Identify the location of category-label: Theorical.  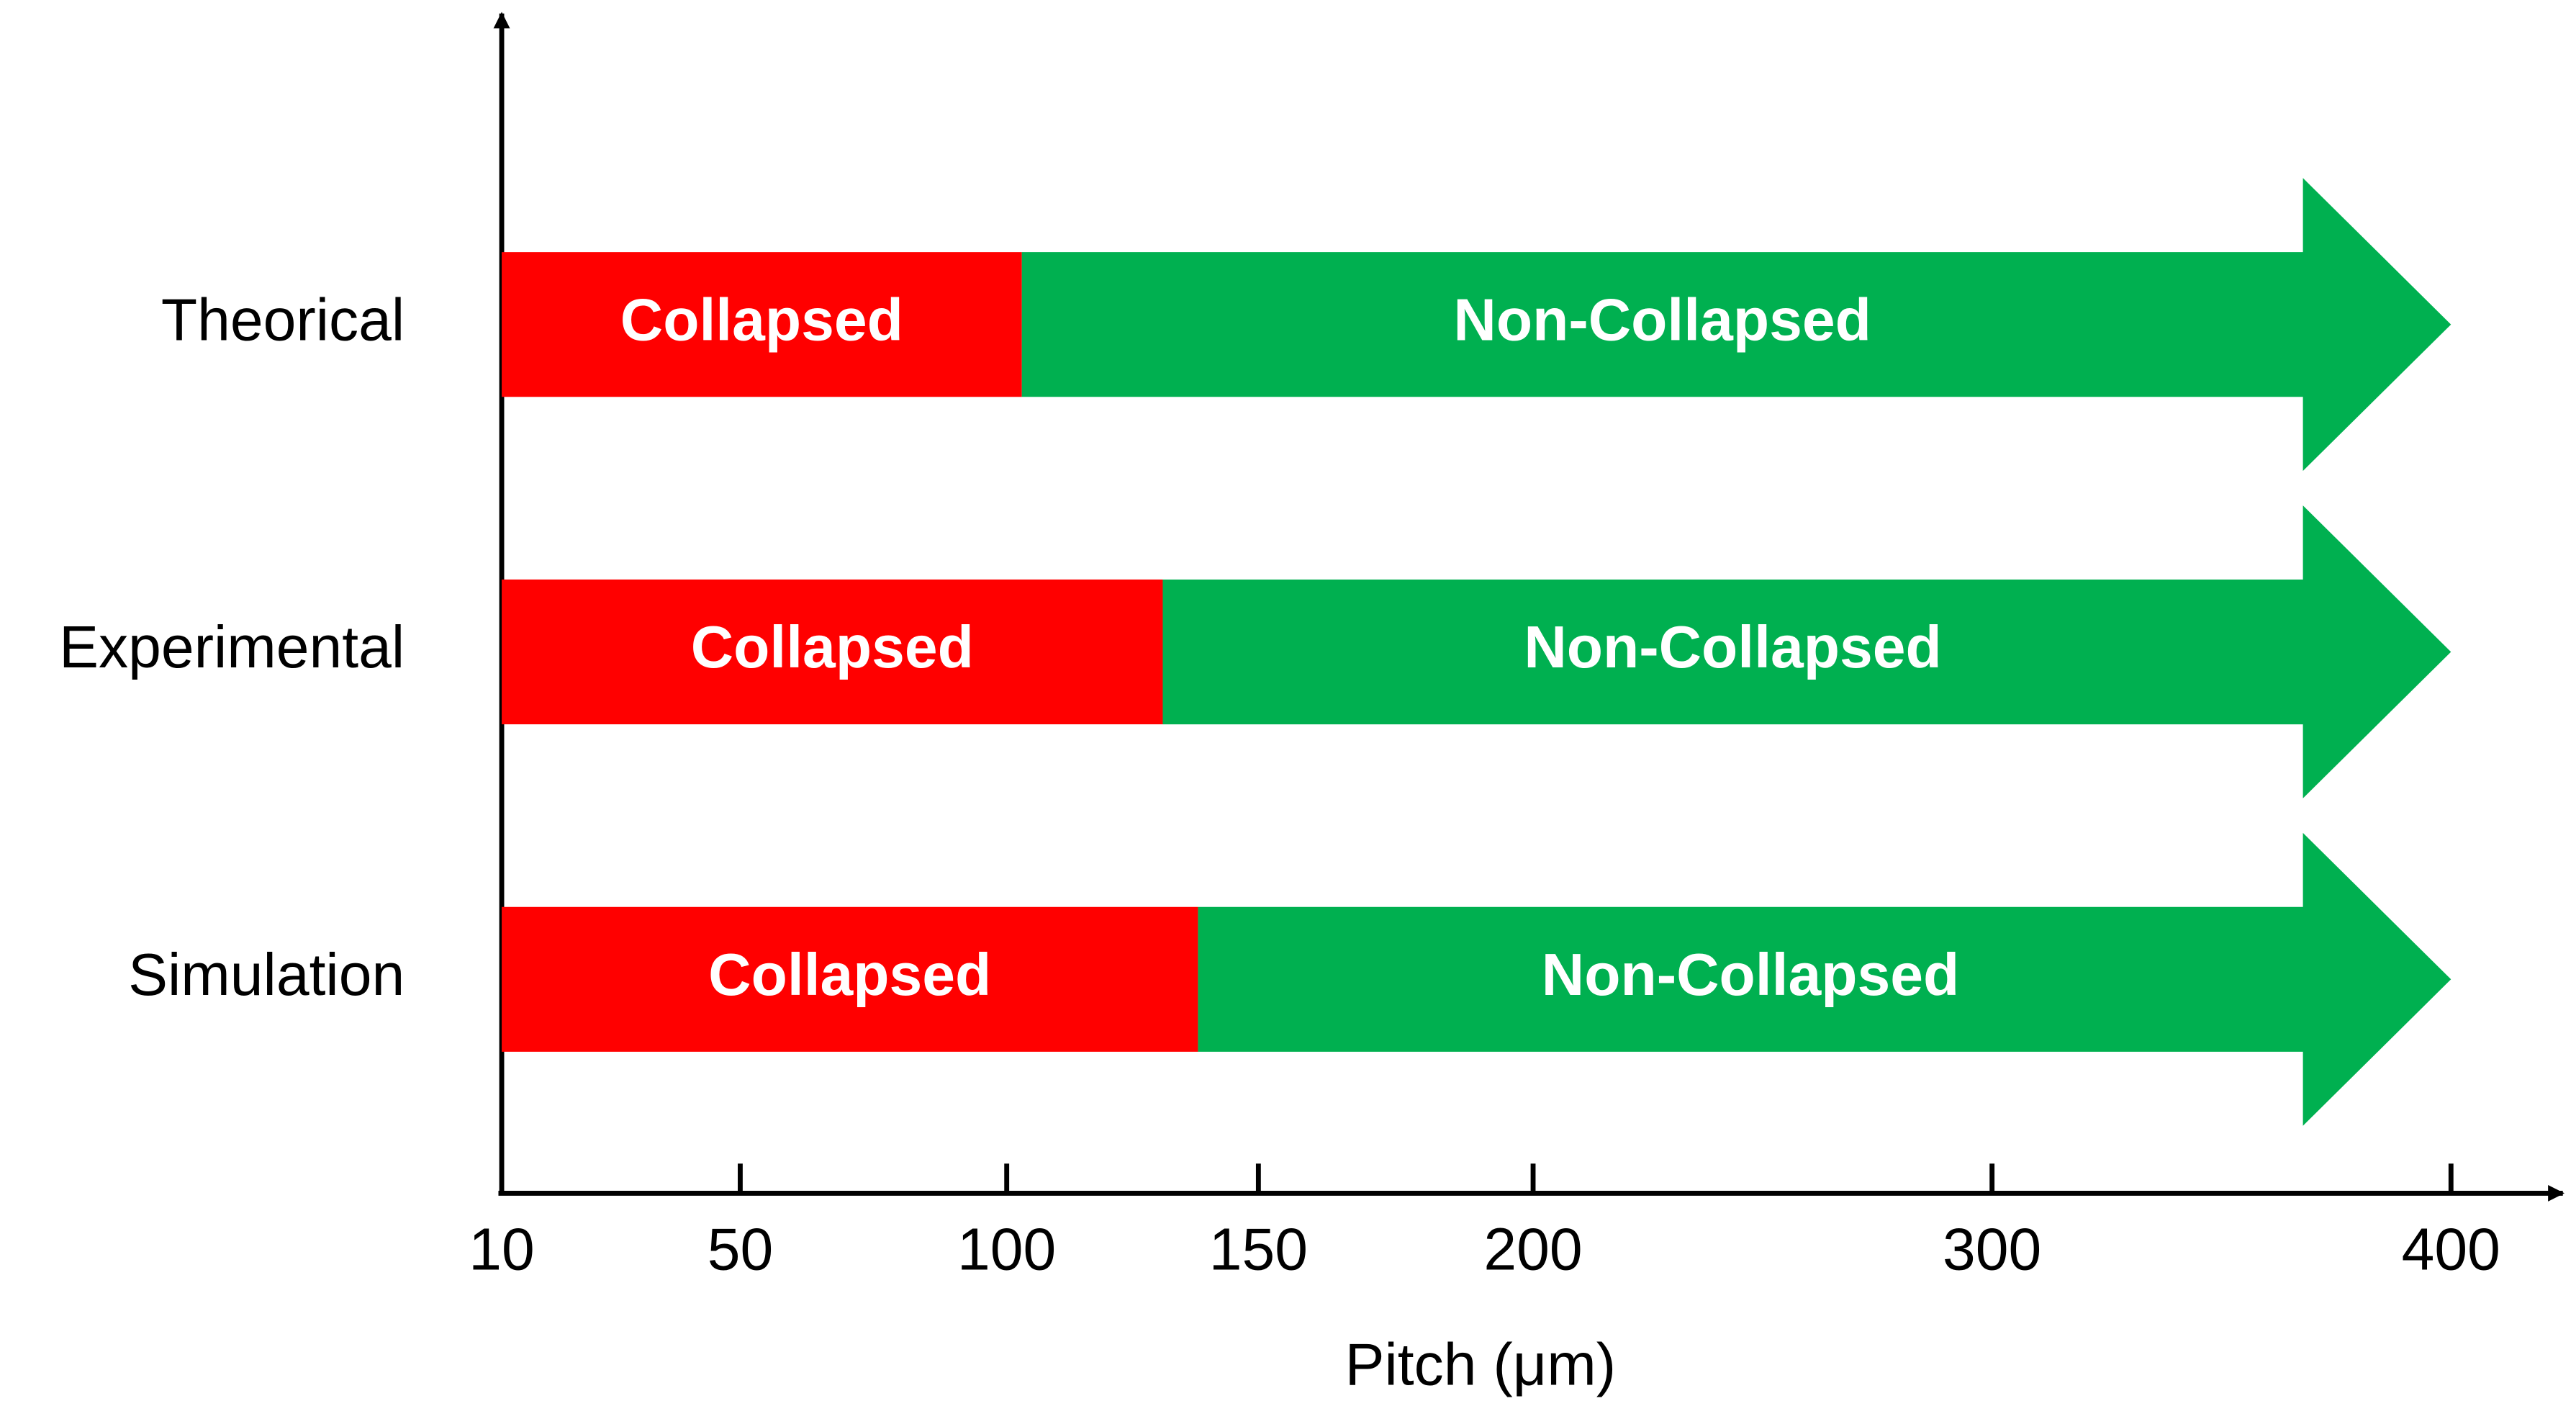
(283, 320).